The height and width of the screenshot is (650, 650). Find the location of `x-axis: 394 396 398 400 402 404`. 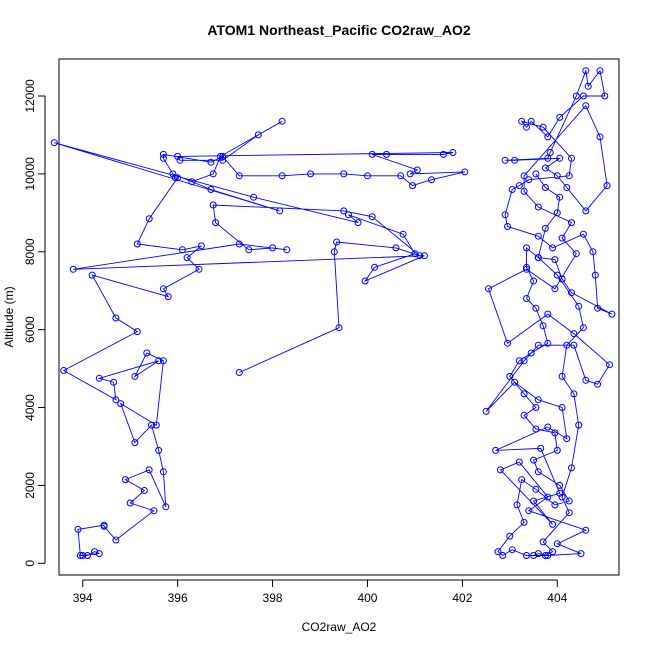

x-axis: 394 396 398 400 402 404 is located at coordinates (320, 592).